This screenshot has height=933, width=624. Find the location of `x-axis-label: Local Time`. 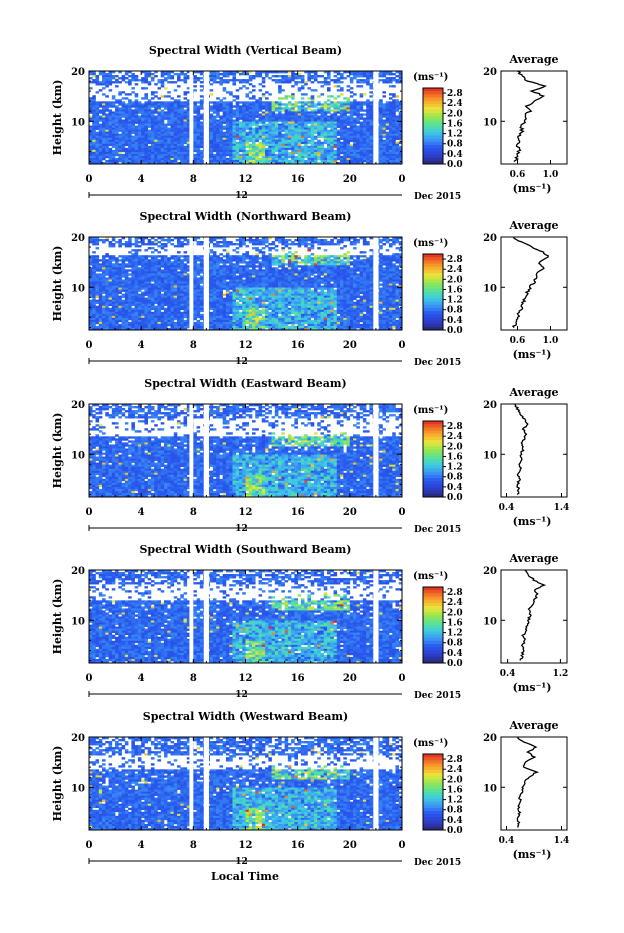

x-axis-label: Local Time is located at coordinates (245, 876).